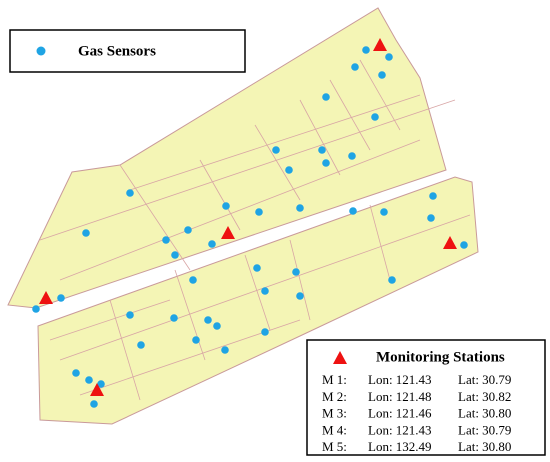 This screenshot has height=462, width=550. What do you see at coordinates (334, 429) in the screenshot?
I see `station-id: M 4:` at bounding box center [334, 429].